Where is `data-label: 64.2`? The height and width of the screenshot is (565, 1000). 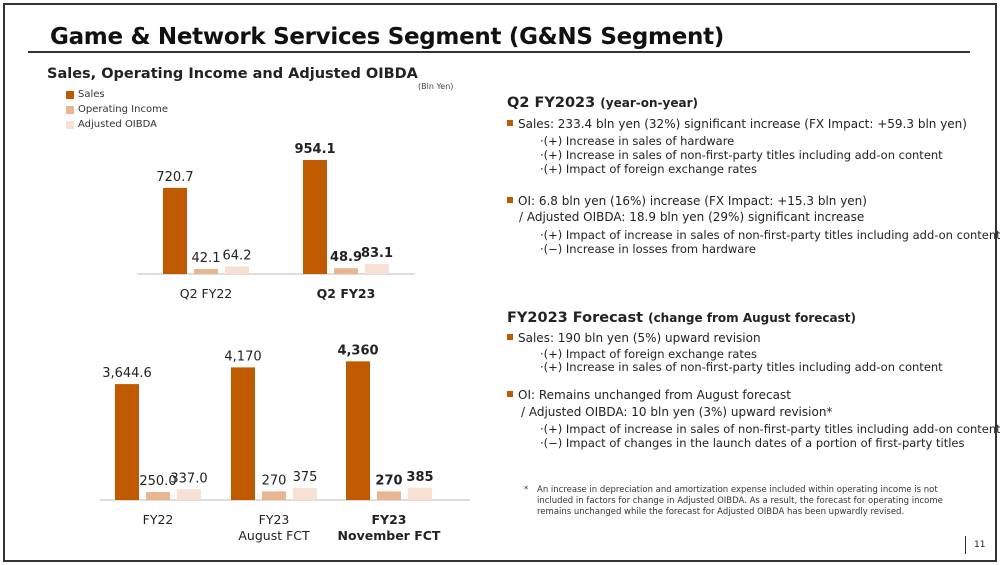 data-label: 64.2 is located at coordinates (237, 255).